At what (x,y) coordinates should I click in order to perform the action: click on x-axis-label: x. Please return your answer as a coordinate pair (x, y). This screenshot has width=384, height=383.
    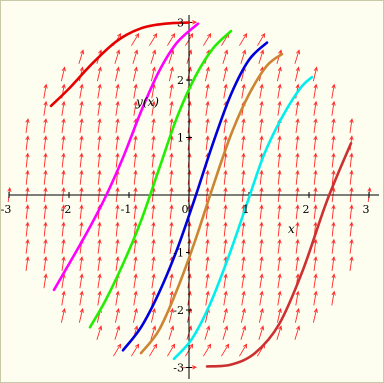
    Looking at the image, I should click on (291, 229).